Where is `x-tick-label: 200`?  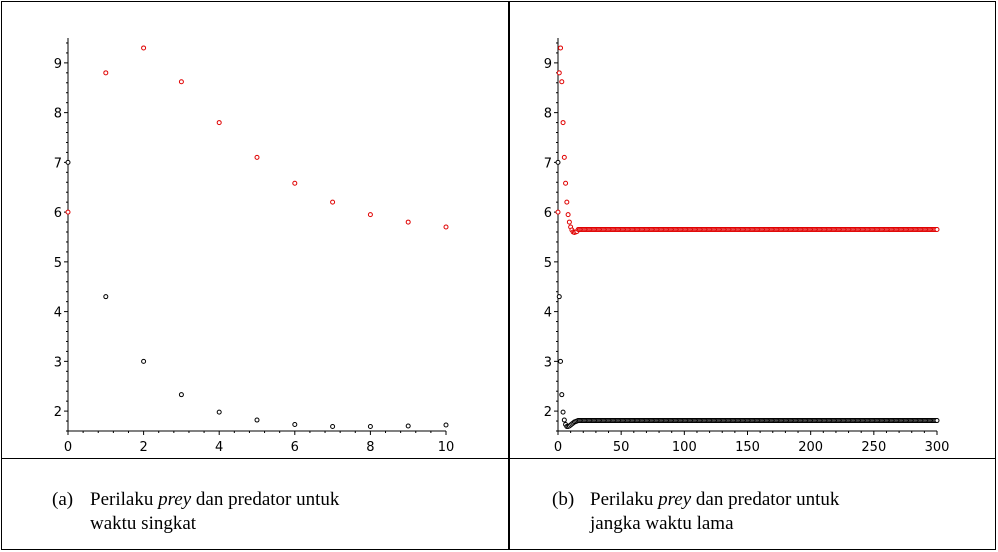 x-tick-label: 200 is located at coordinates (810, 447).